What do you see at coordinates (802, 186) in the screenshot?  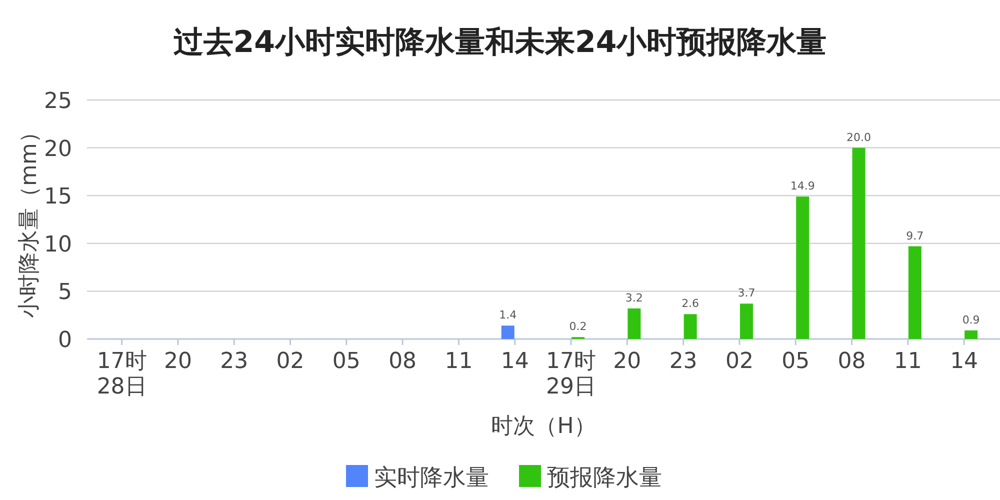 I see `data-label: 14.9` at bounding box center [802, 186].